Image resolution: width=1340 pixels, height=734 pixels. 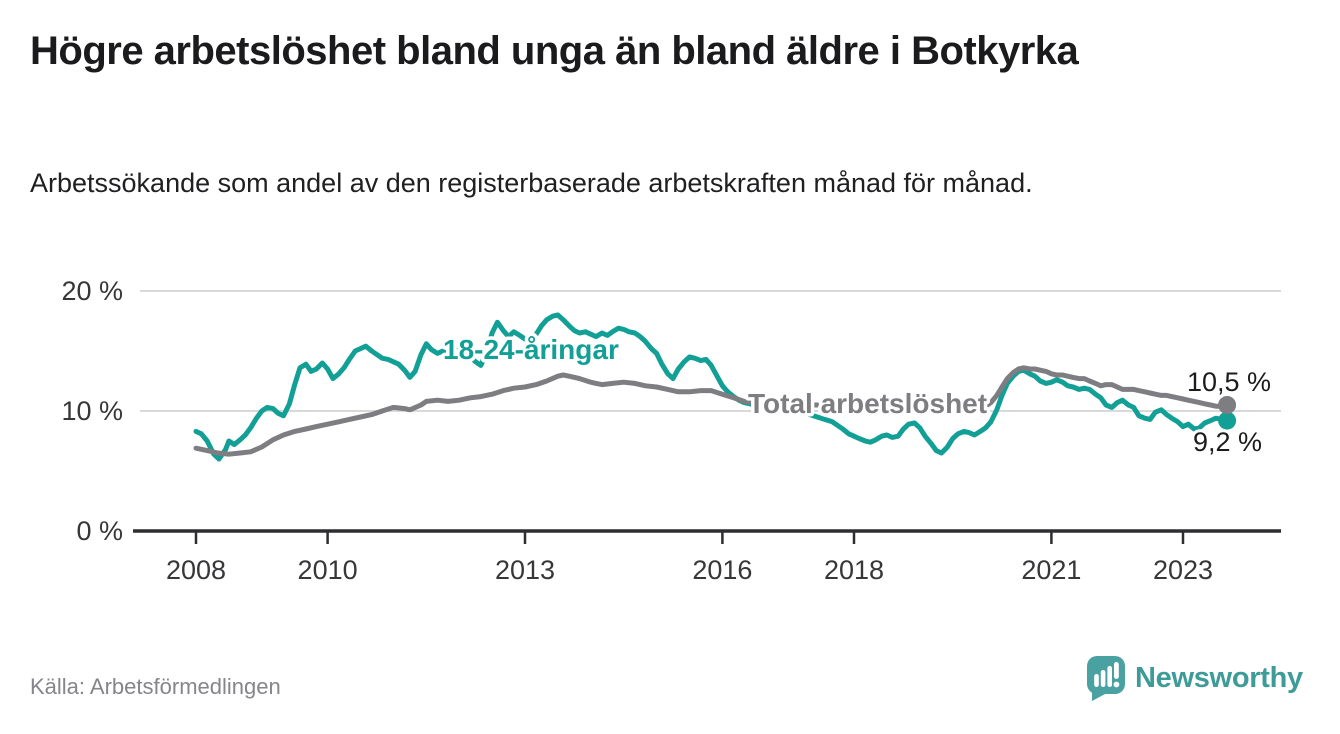 What do you see at coordinates (1183, 570) in the screenshot?
I see `x-tick-label: 2023` at bounding box center [1183, 570].